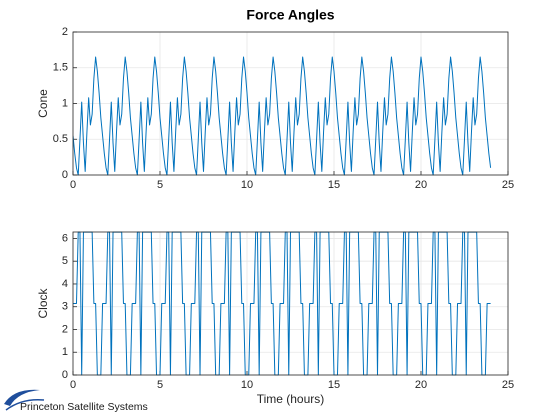  Describe the element at coordinates (65, 261) in the screenshot. I see `y-tick-label: 5` at that location.